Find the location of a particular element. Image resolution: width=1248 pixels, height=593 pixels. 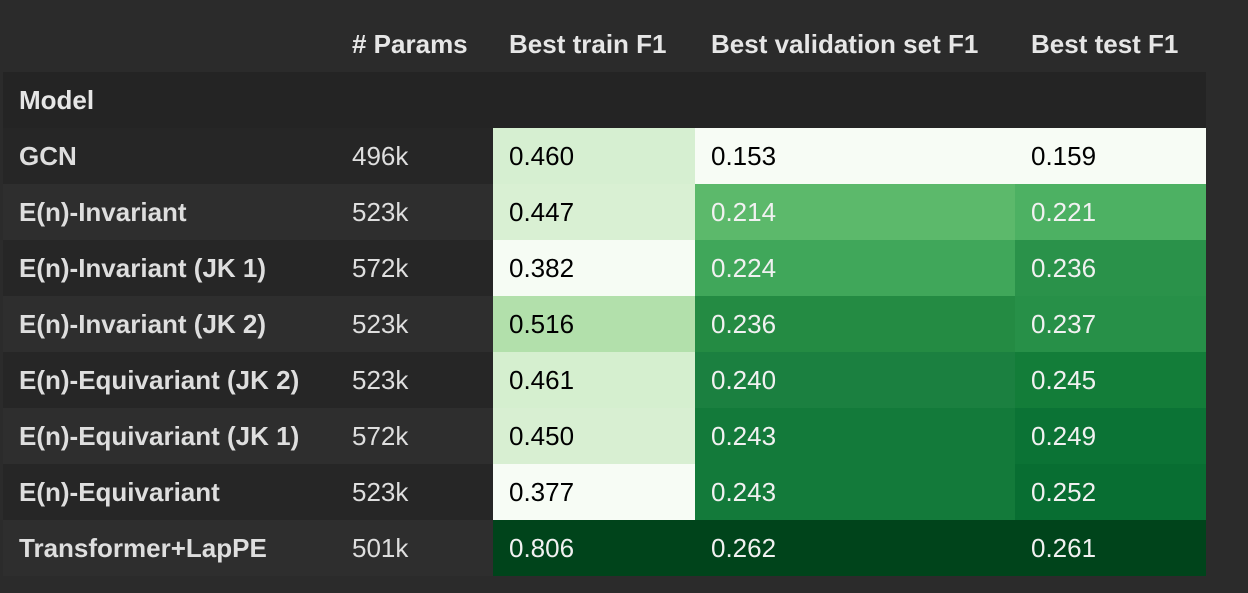

model-name-cell: E(n)-Invariant (JK 2) is located at coordinates (169, 324).